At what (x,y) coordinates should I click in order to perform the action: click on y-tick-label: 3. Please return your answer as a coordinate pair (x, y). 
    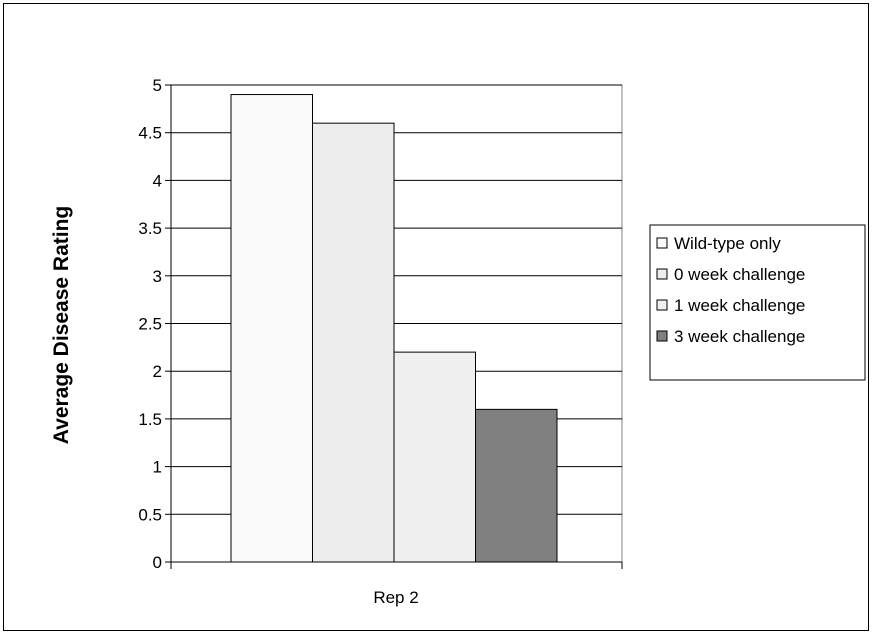
    Looking at the image, I should click on (157, 276).